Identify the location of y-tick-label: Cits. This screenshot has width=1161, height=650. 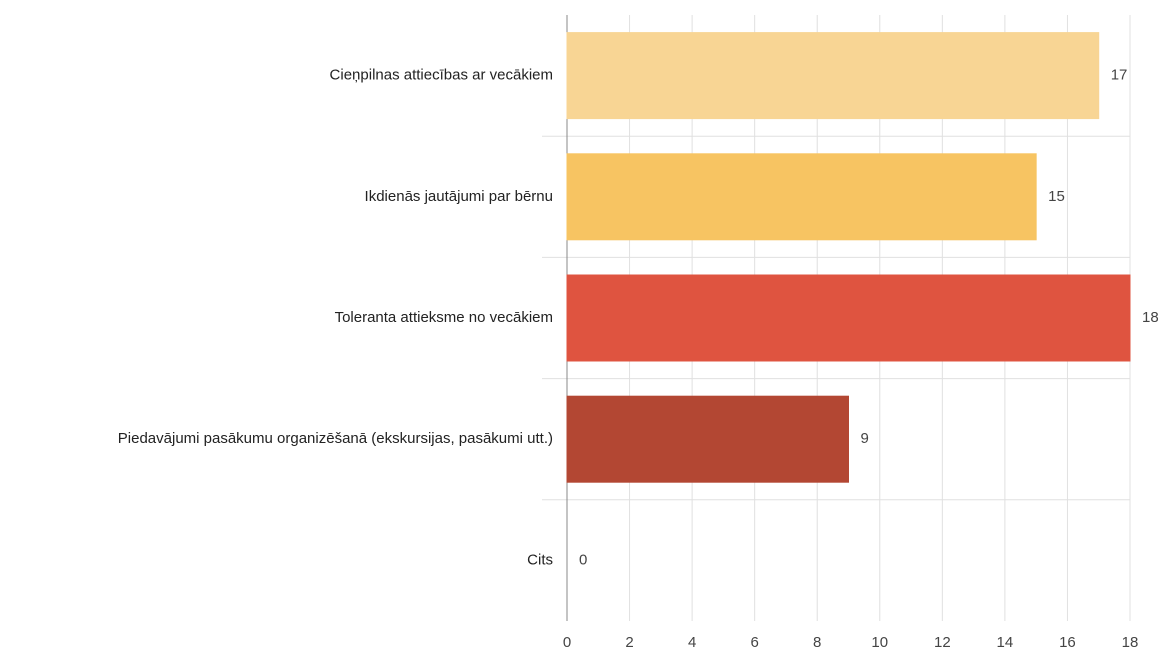
(540, 559).